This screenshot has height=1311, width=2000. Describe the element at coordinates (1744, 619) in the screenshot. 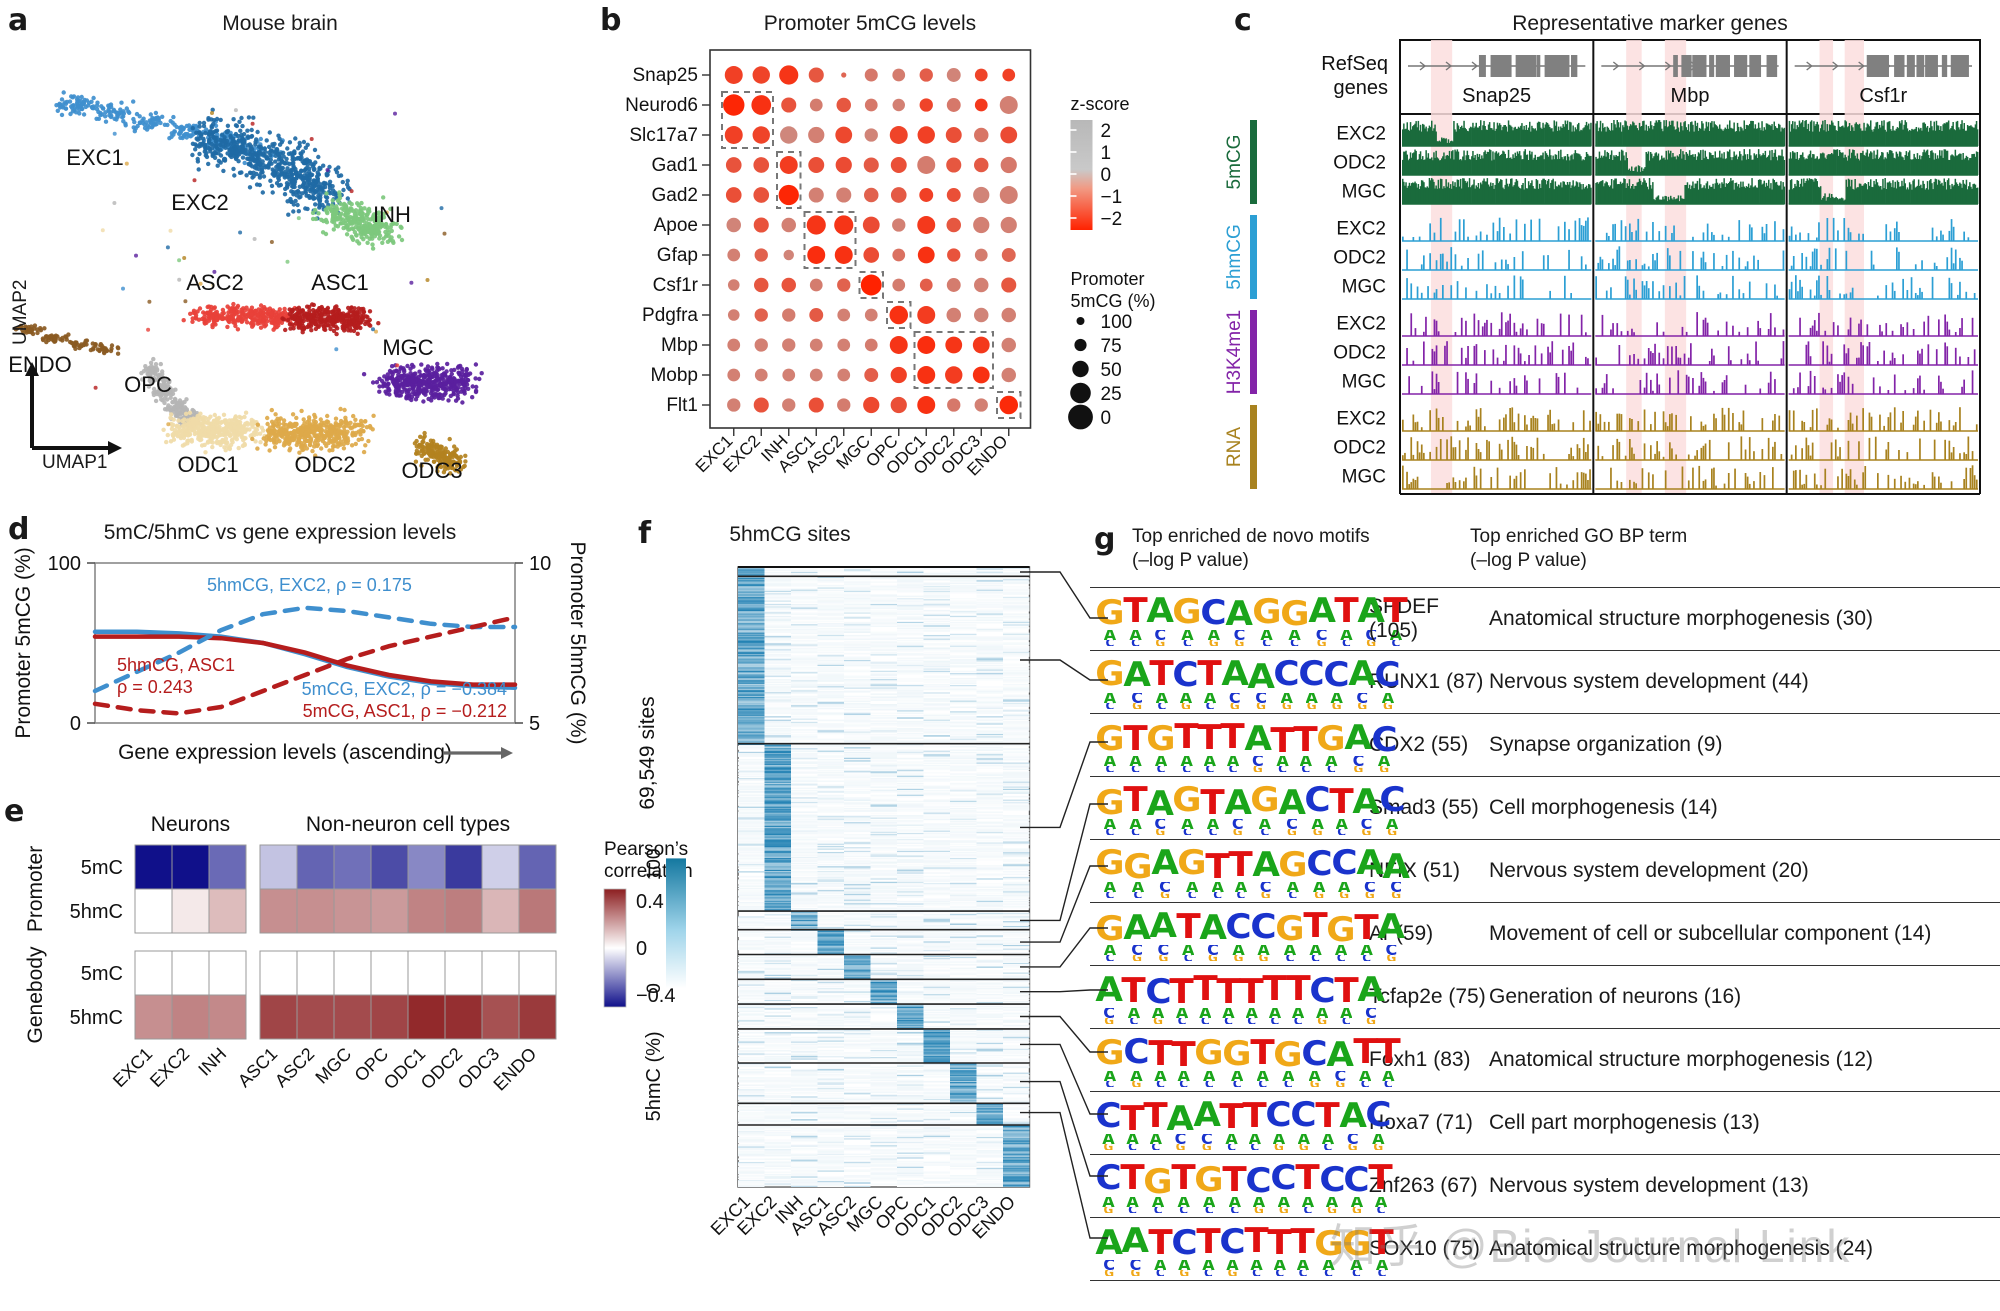

I see `motif-go-term: Anatomical structure morphogenesis (30)` at that location.